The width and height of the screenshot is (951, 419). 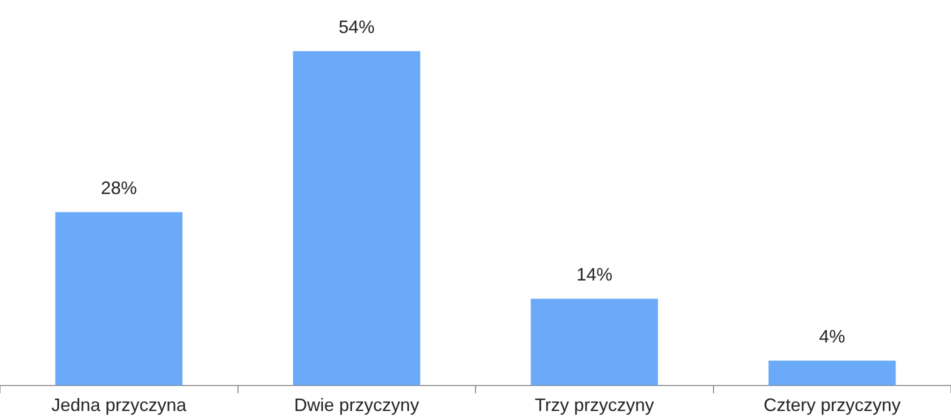 What do you see at coordinates (594, 405) in the screenshot?
I see `x-tick-label: Trzy przyczyny` at bounding box center [594, 405].